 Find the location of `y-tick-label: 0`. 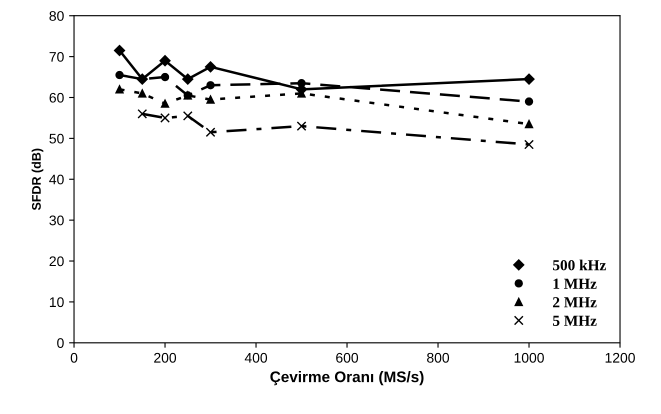

y-tick-label: 0 is located at coordinates (60, 343).